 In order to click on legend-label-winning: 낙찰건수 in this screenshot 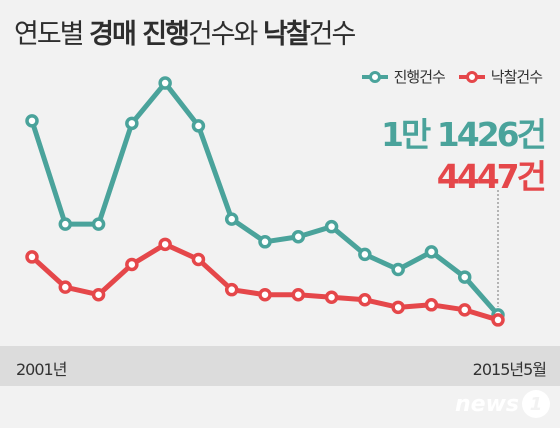, I will do `click(516, 77)`.